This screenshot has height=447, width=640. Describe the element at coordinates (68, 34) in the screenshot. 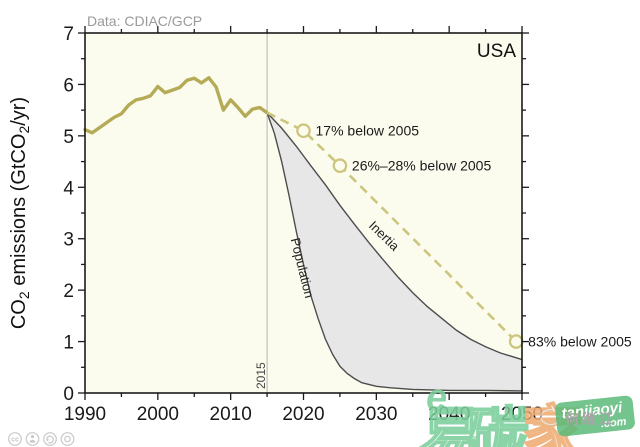

I see `y-tick-label: 7` at that location.